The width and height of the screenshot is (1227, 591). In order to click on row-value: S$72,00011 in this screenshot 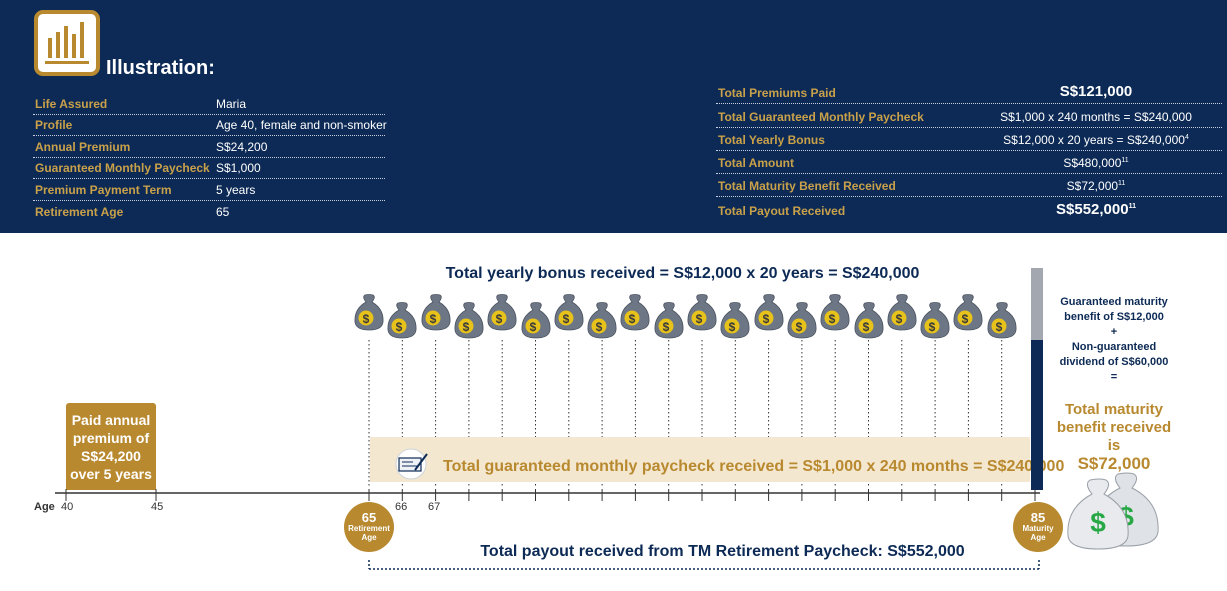, I will do `click(1096, 186)`.